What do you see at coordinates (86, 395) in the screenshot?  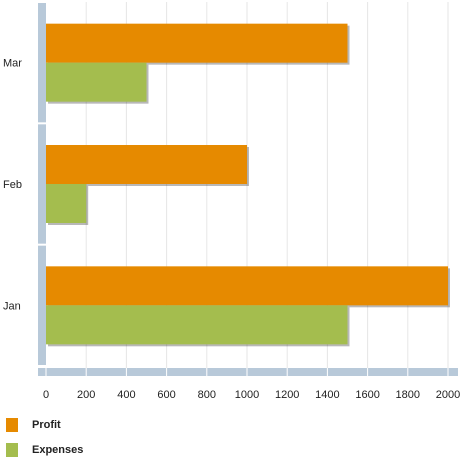 I see `x-tick-label: 200` at bounding box center [86, 395].